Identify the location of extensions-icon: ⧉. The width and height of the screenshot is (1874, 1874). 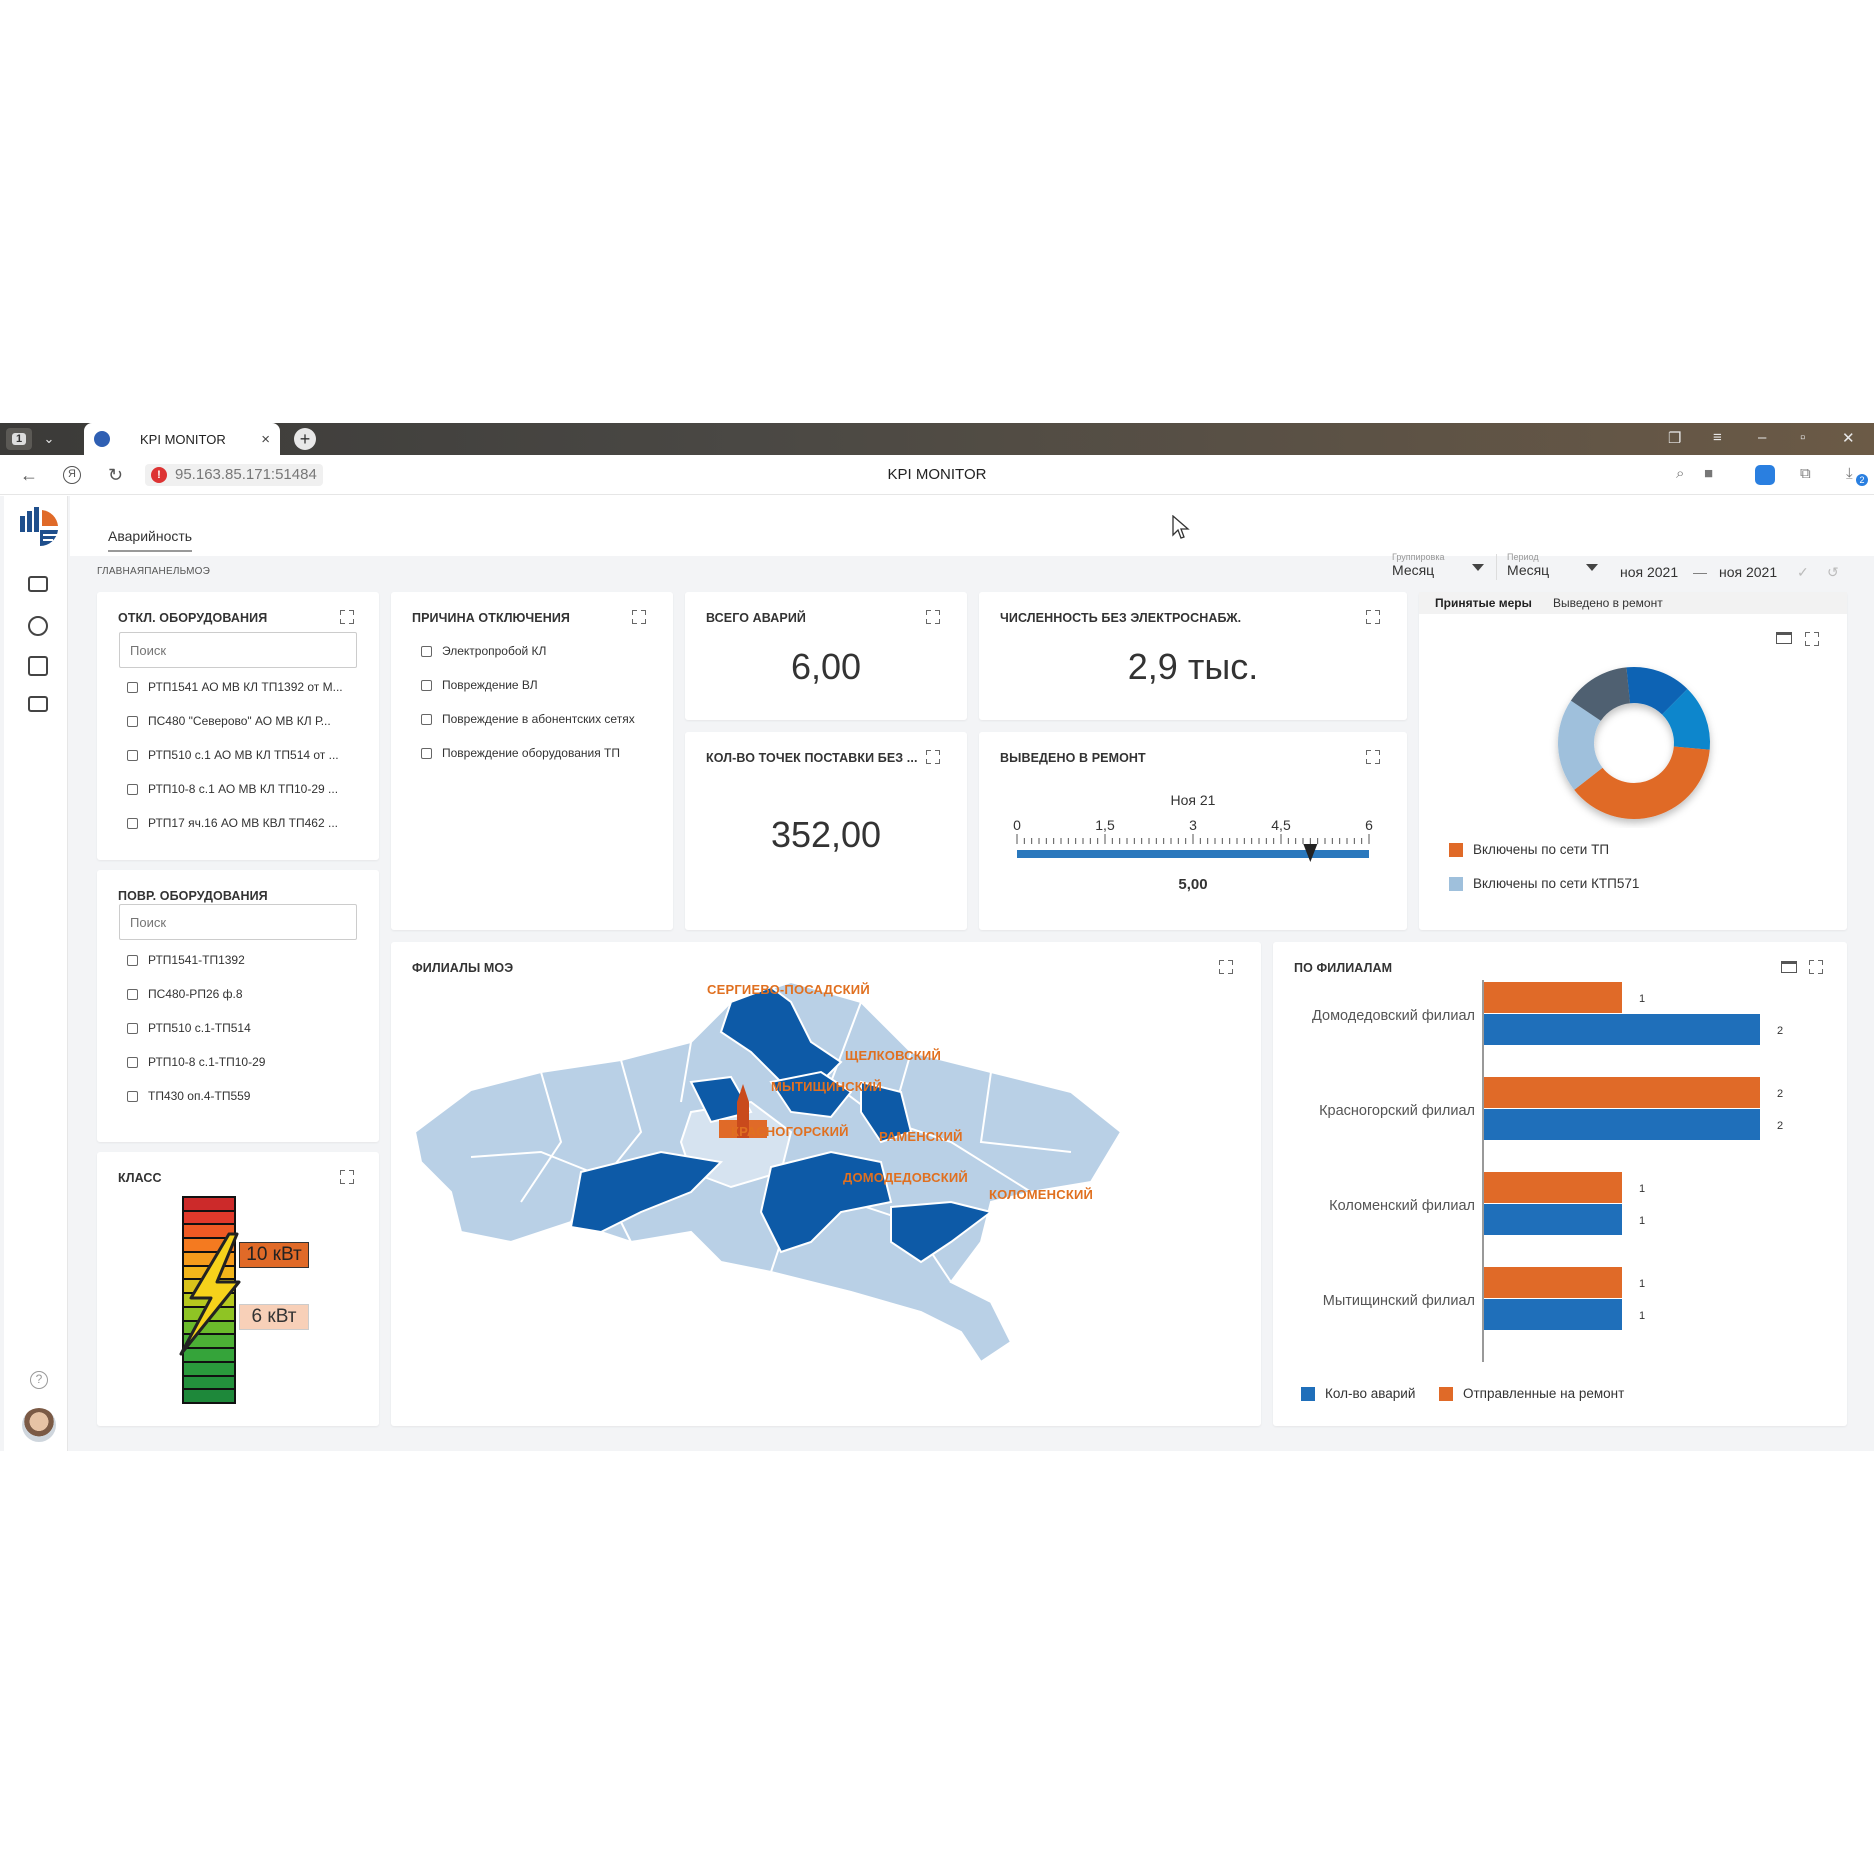
(1805, 473).